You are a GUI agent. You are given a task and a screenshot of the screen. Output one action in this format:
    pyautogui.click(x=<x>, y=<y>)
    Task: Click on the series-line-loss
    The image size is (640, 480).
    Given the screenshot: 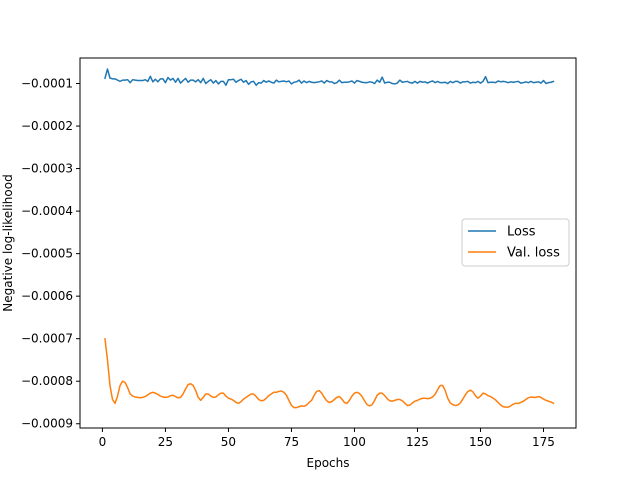 What is the action you would take?
    pyautogui.click(x=329, y=77)
    